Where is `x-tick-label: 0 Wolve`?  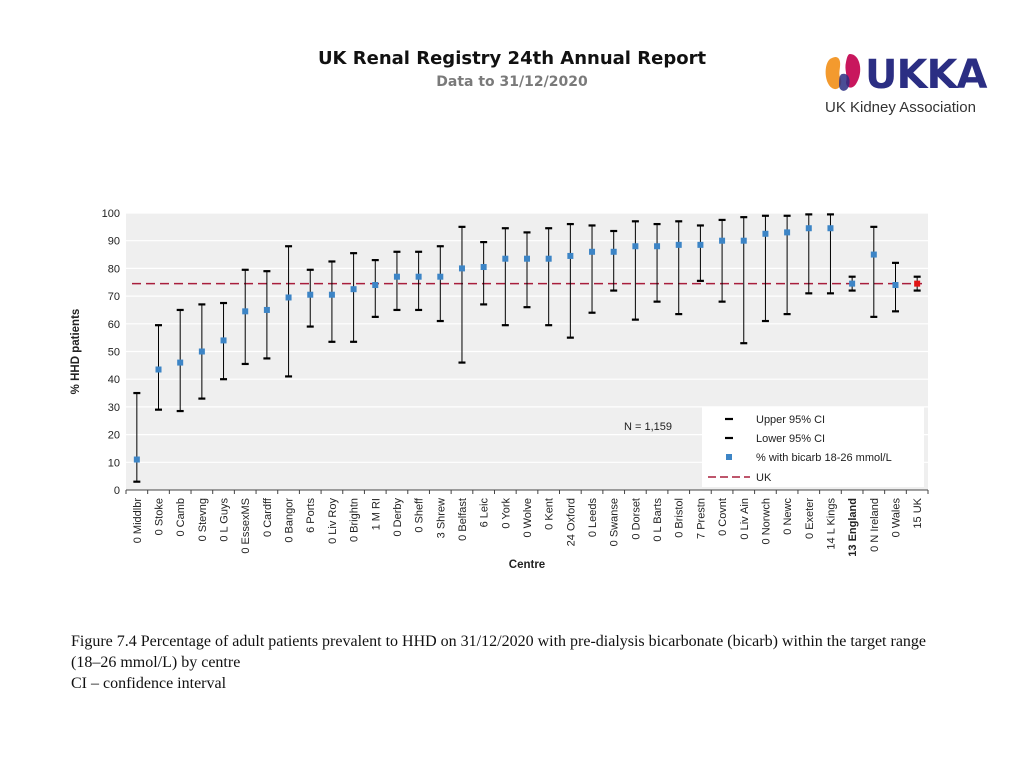
x-tick-label: 0 Wolve is located at coordinates (528, 518).